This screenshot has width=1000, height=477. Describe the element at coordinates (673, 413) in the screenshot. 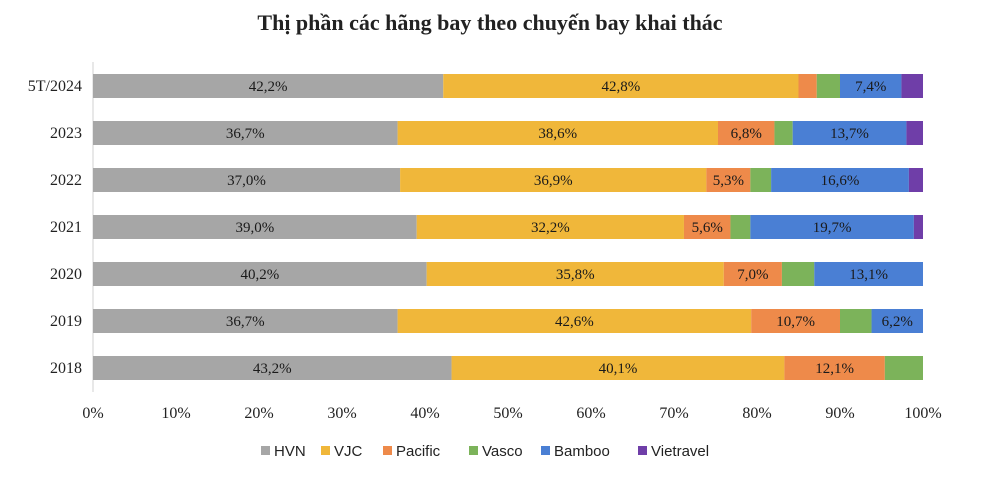

I see `x-tick-label: 70%` at that location.